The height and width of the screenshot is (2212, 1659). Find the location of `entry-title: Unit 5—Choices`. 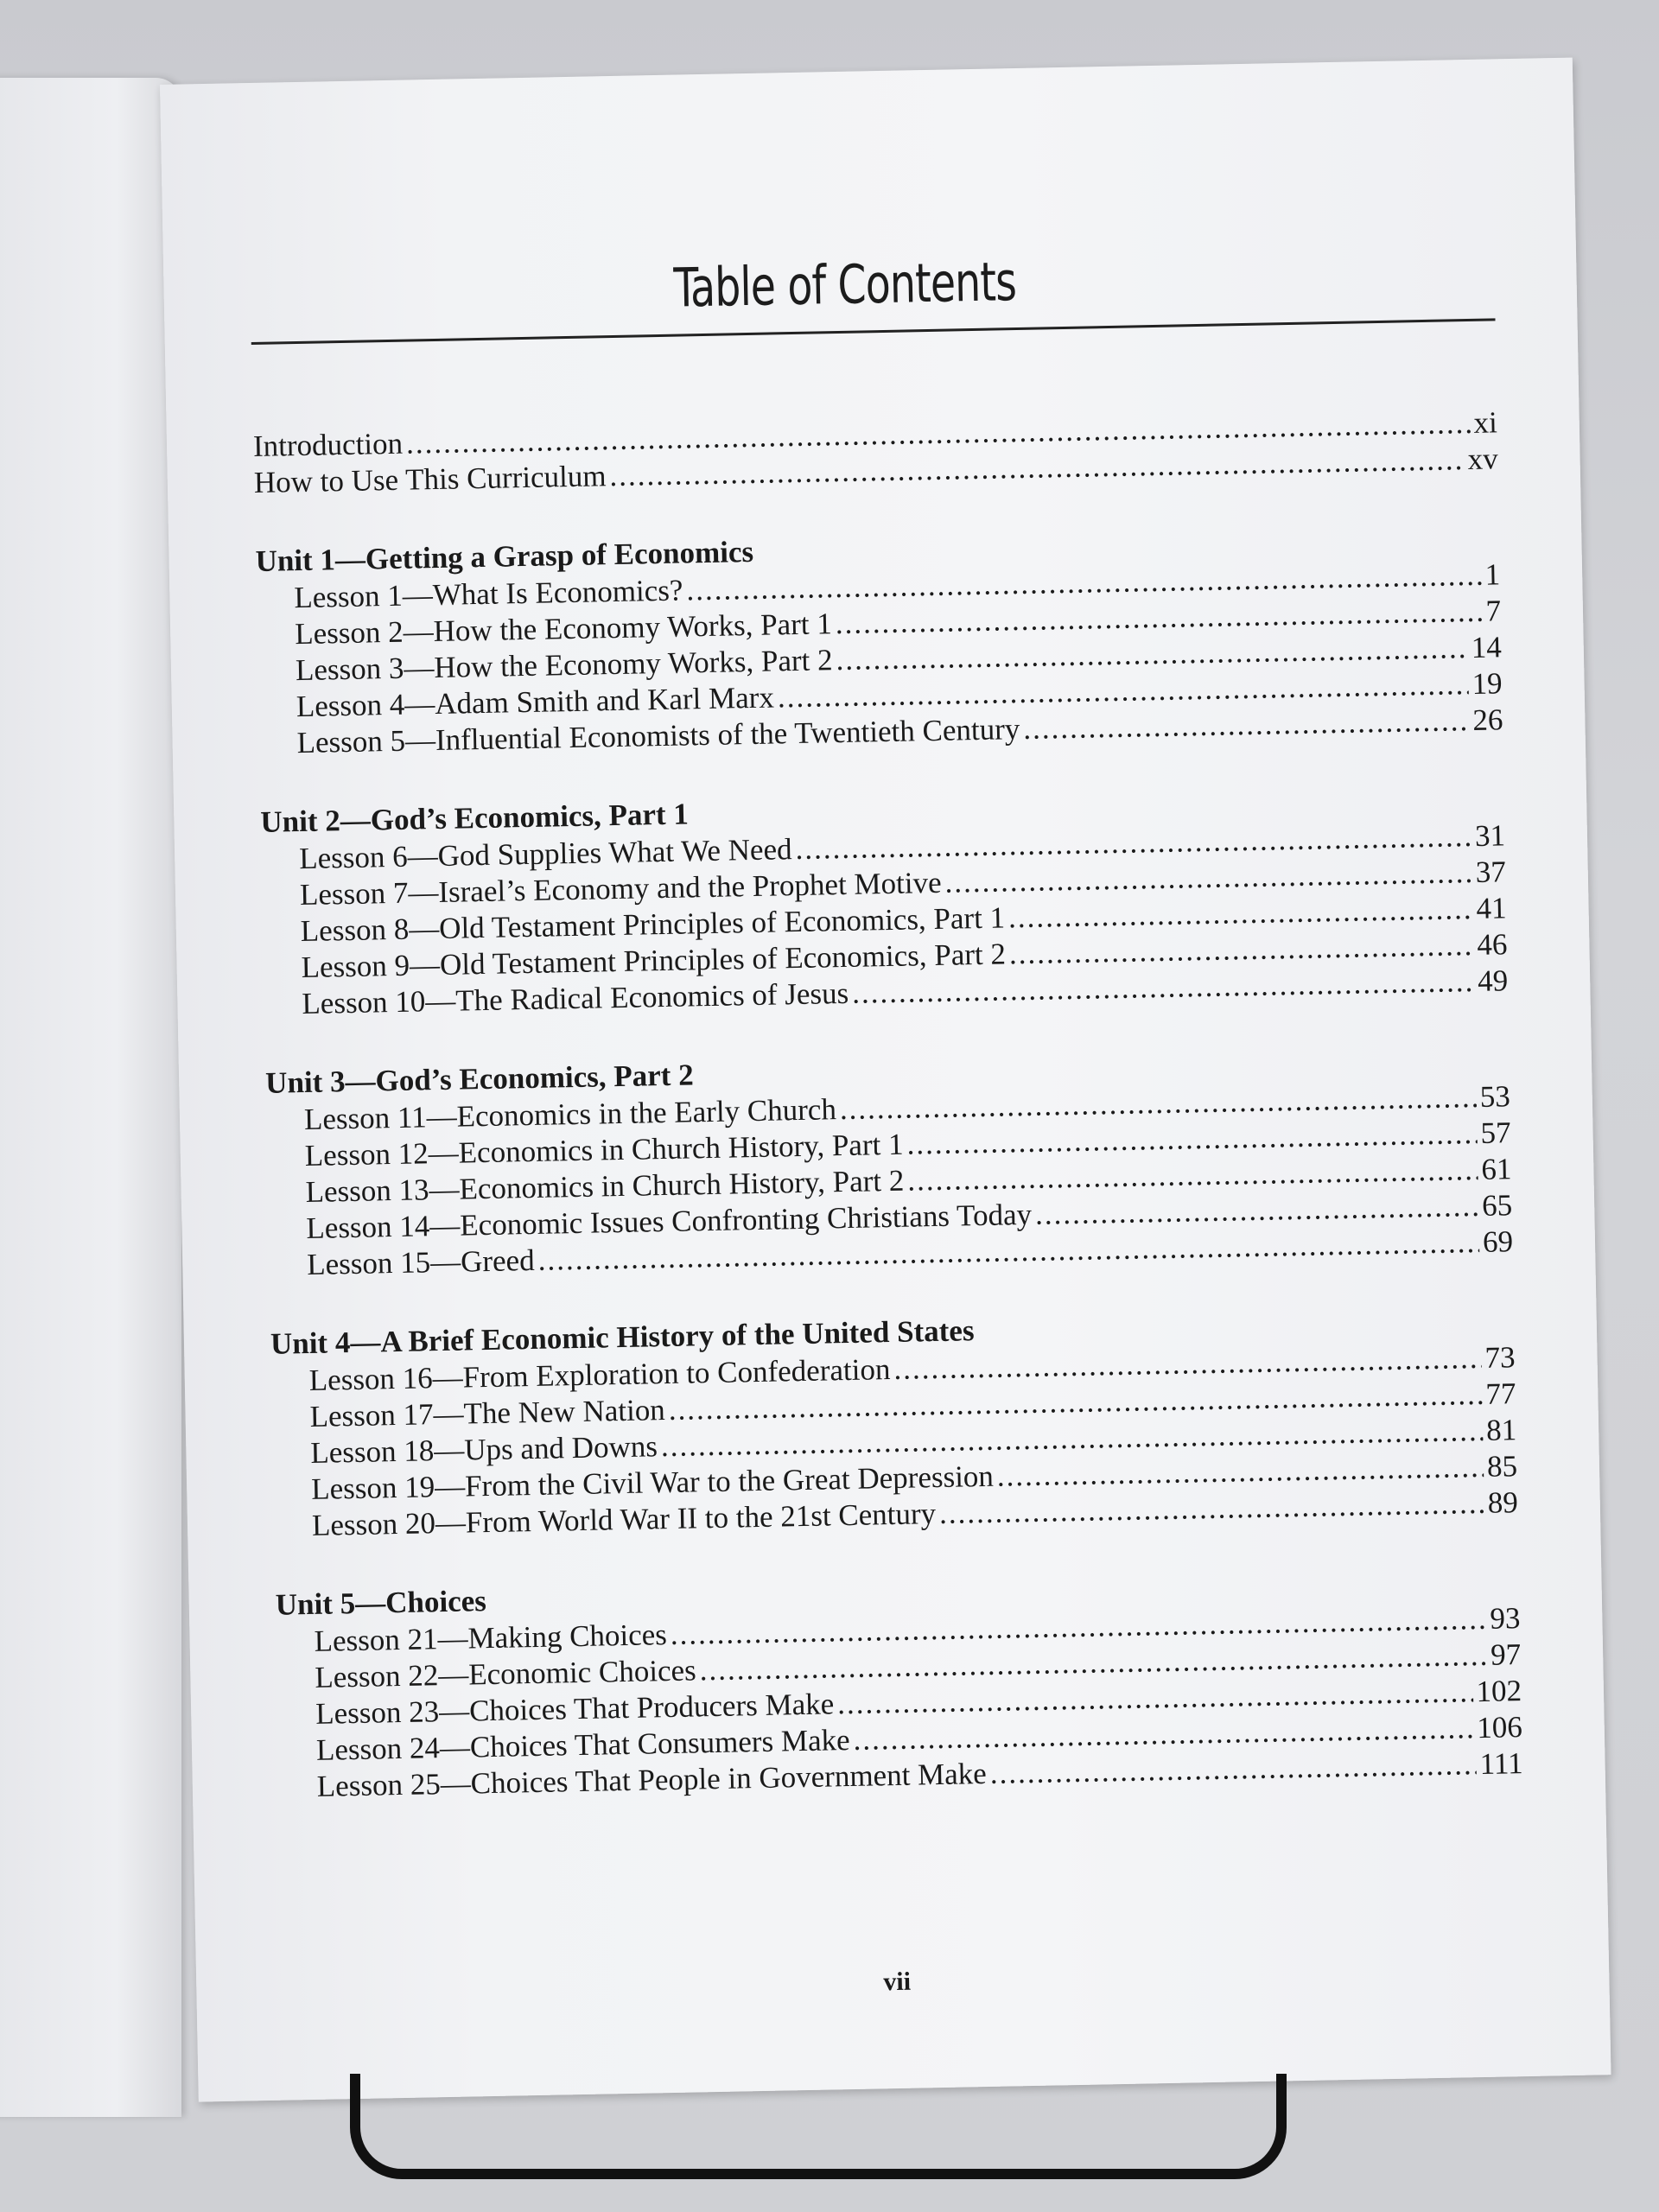

entry-title: Unit 5—Choices is located at coordinates (381, 1603).